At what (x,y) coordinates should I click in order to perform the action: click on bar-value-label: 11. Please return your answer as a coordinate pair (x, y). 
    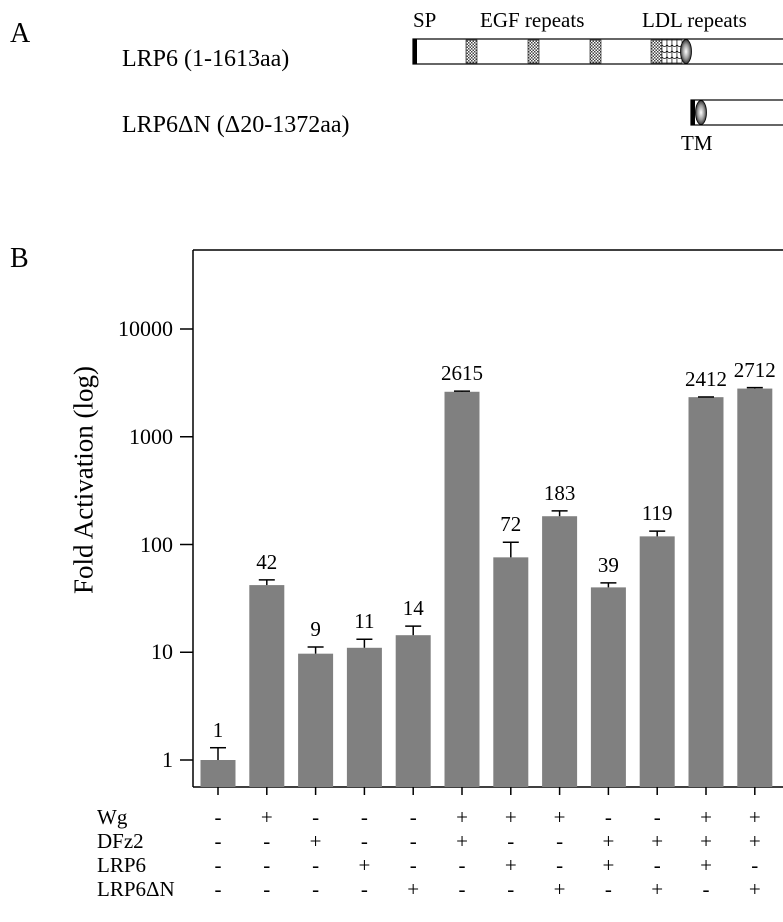
    Looking at the image, I should click on (364, 621).